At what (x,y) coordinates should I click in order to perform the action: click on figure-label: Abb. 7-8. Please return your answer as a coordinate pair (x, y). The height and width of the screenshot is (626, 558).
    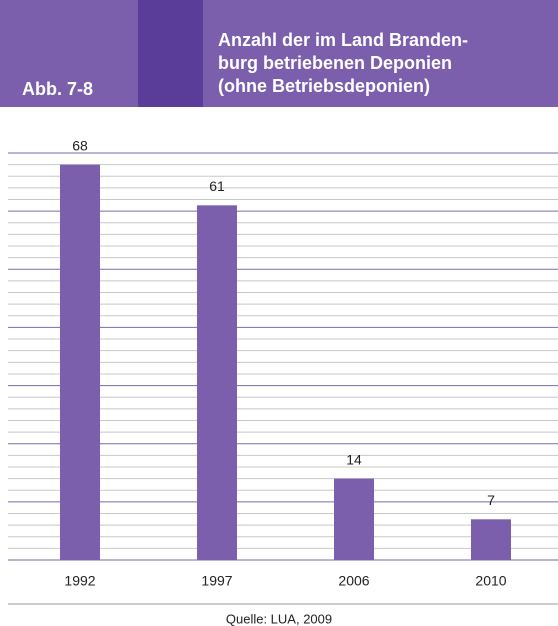
    Looking at the image, I should click on (57, 89).